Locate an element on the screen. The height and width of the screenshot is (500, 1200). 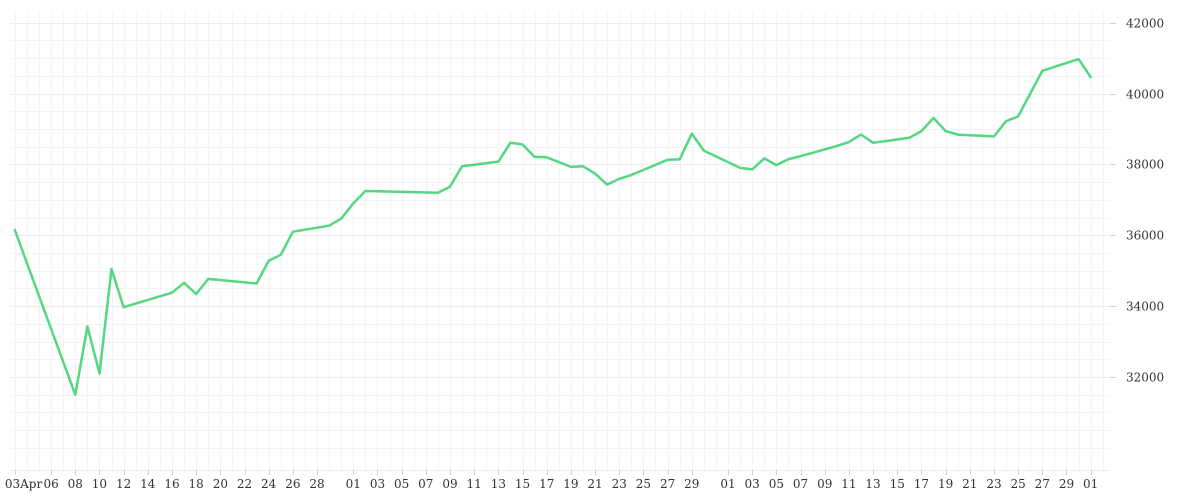
x-tick-label: 23 is located at coordinates (993, 484).